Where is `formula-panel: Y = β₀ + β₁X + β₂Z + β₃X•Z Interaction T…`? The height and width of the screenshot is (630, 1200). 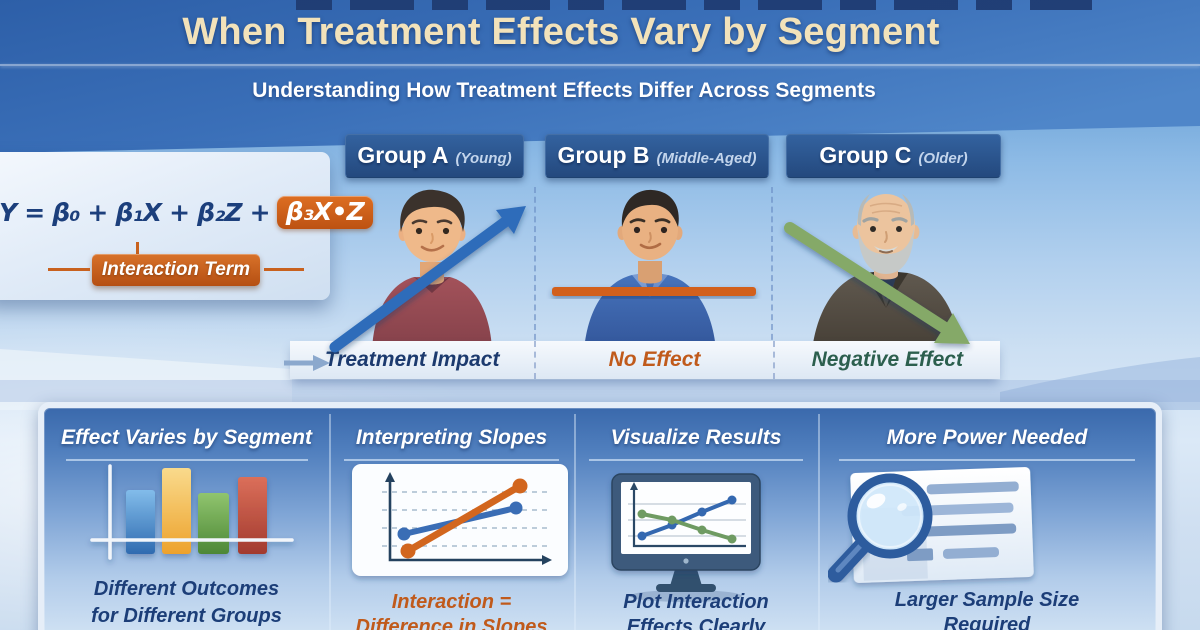 formula-panel: Y = β₀ + β₁X + β₂Z + β₃X•Z Interaction T… is located at coordinates (186, 226).